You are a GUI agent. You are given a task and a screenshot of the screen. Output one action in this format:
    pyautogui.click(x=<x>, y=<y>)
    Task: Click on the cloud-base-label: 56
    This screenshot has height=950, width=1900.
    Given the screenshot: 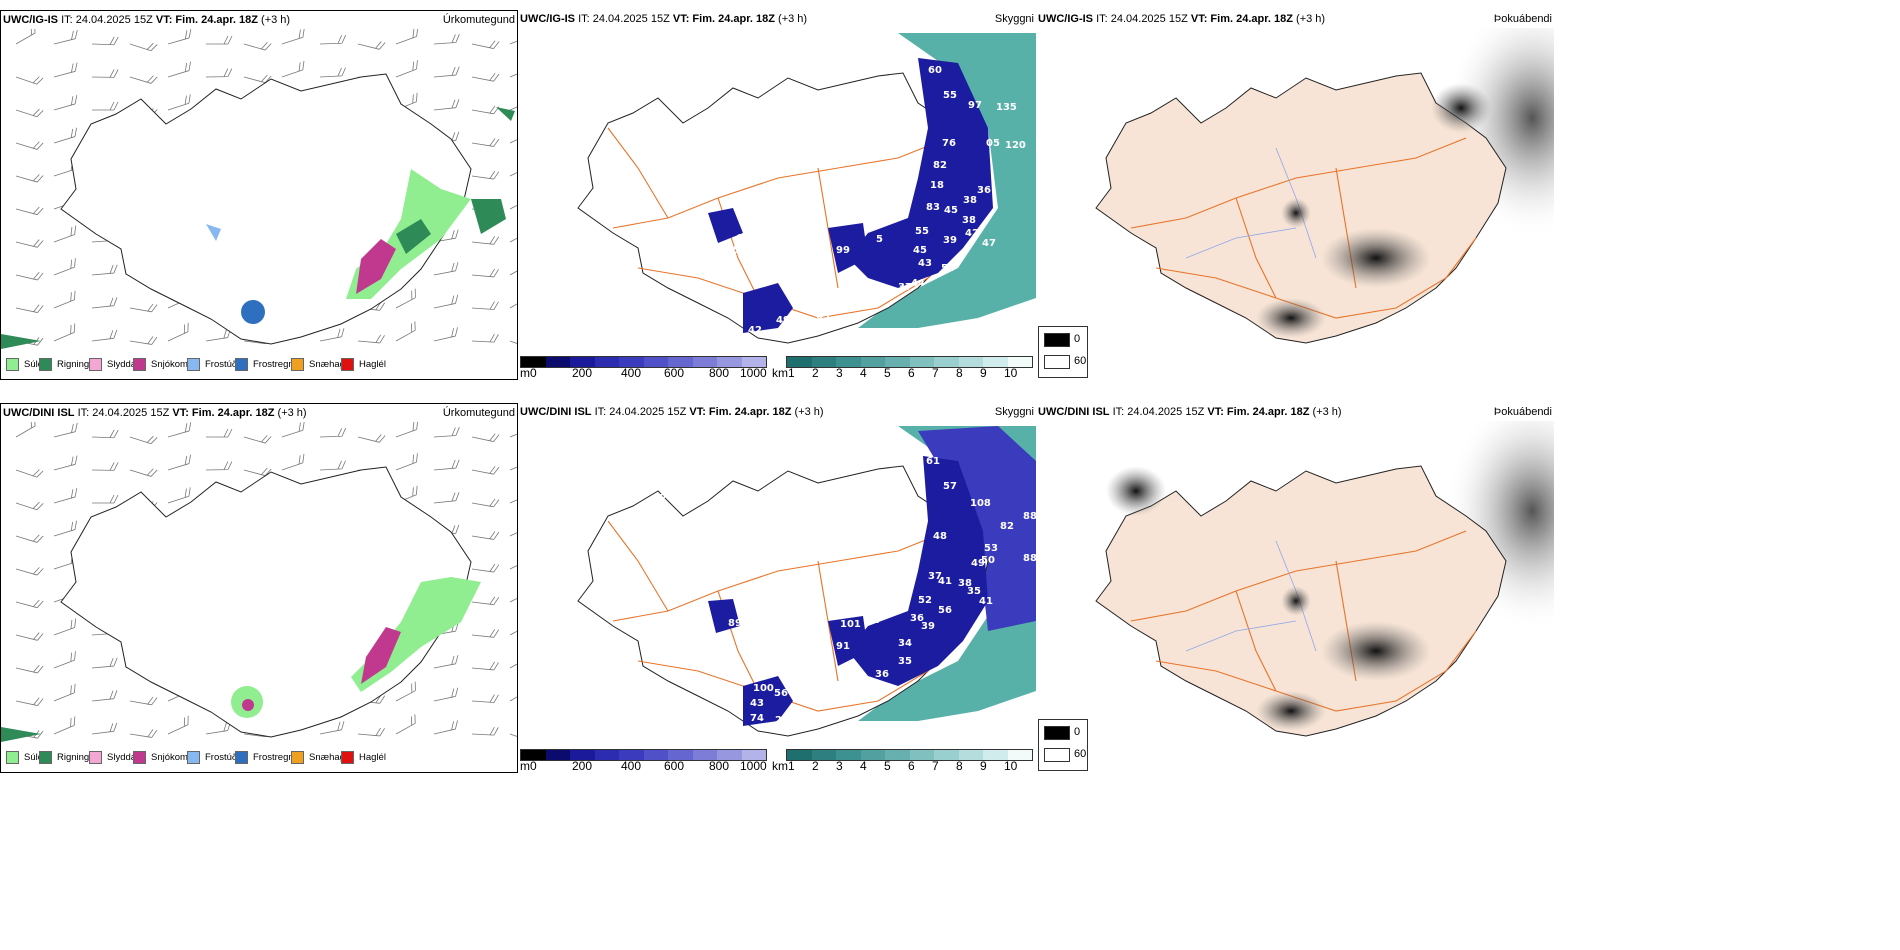 What is the action you would take?
    pyautogui.click(x=945, y=610)
    